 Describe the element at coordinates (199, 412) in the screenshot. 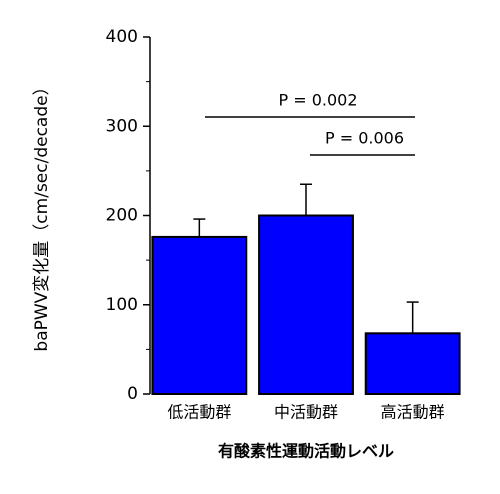

I see `x-tick-label: 低活動群` at that location.